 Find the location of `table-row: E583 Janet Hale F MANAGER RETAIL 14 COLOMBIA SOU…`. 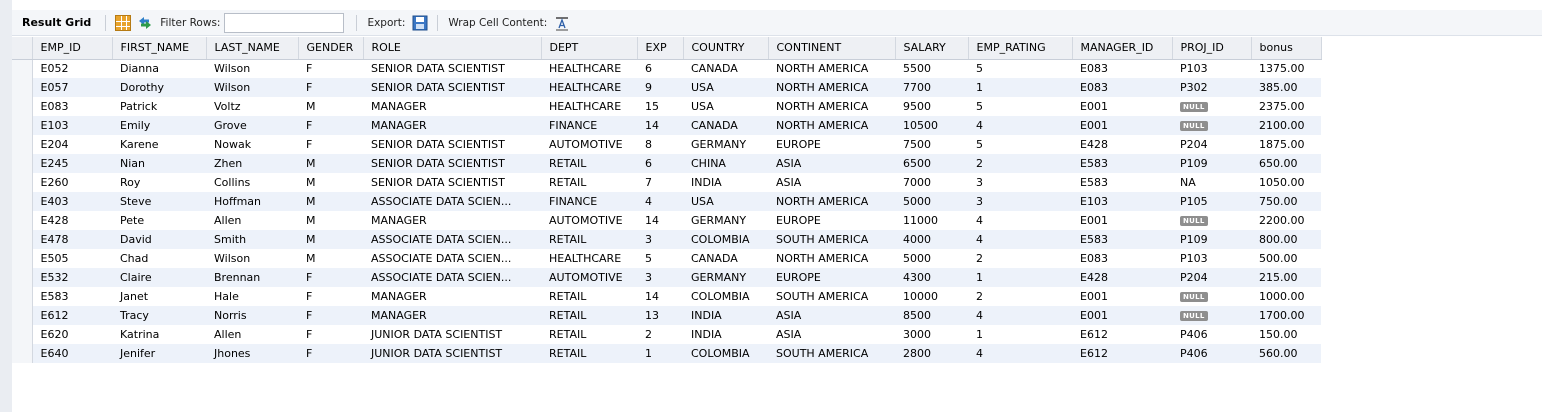

table-row: E583 Janet Hale F MANAGER RETAIL 14 COLOMBIA SOU… is located at coordinates (666, 296).